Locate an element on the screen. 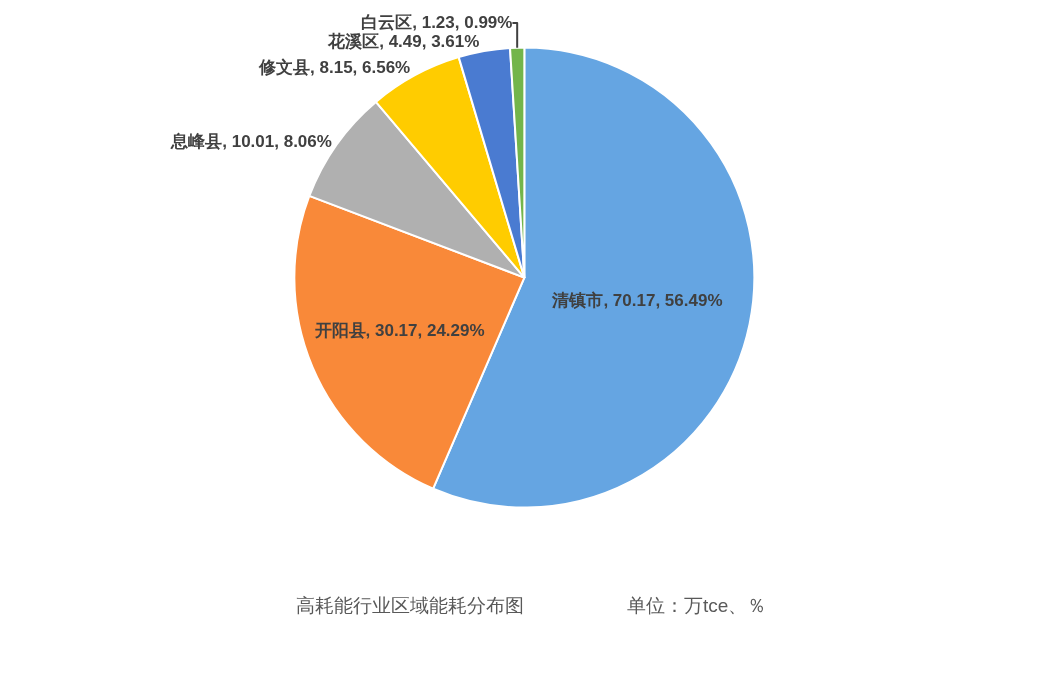 This screenshot has width=1055, height=677. slice-label: 息峰县, 10.01, 8.06% is located at coordinates (251, 141).